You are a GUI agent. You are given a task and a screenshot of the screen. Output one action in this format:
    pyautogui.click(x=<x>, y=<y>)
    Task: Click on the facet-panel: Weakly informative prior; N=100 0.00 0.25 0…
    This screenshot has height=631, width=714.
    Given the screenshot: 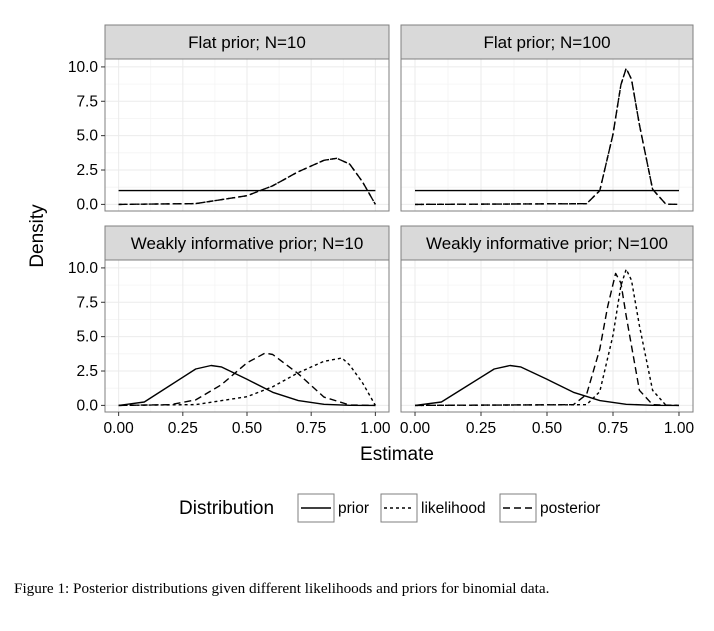 What is the action you would take?
    pyautogui.click(x=547, y=331)
    